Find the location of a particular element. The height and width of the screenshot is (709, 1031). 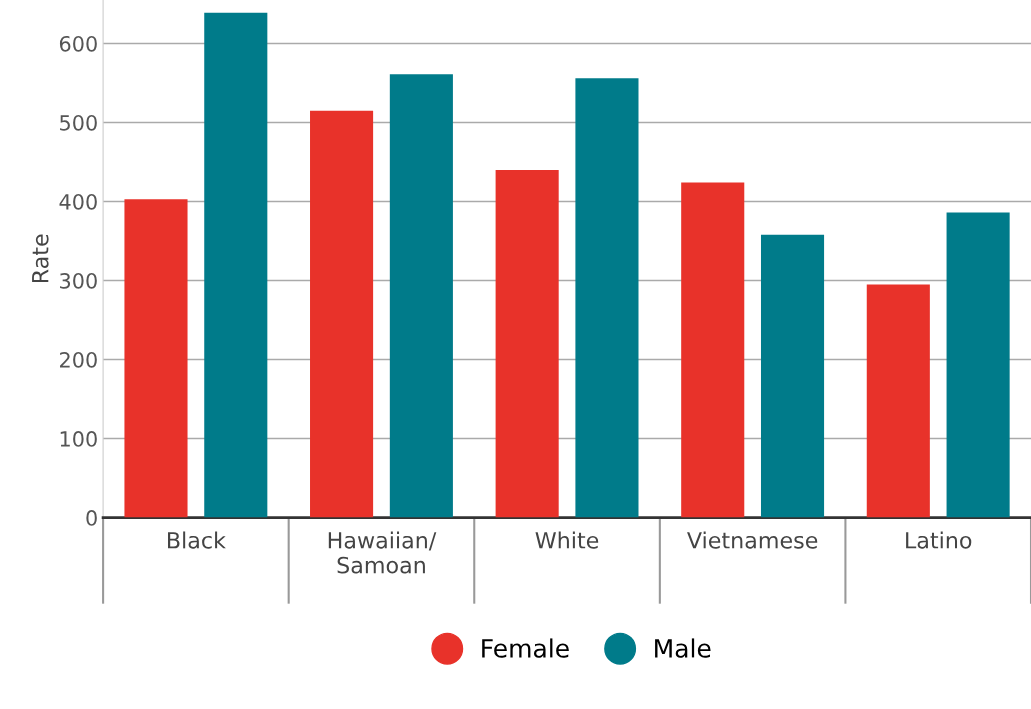

legend-label: Male is located at coordinates (683, 648).